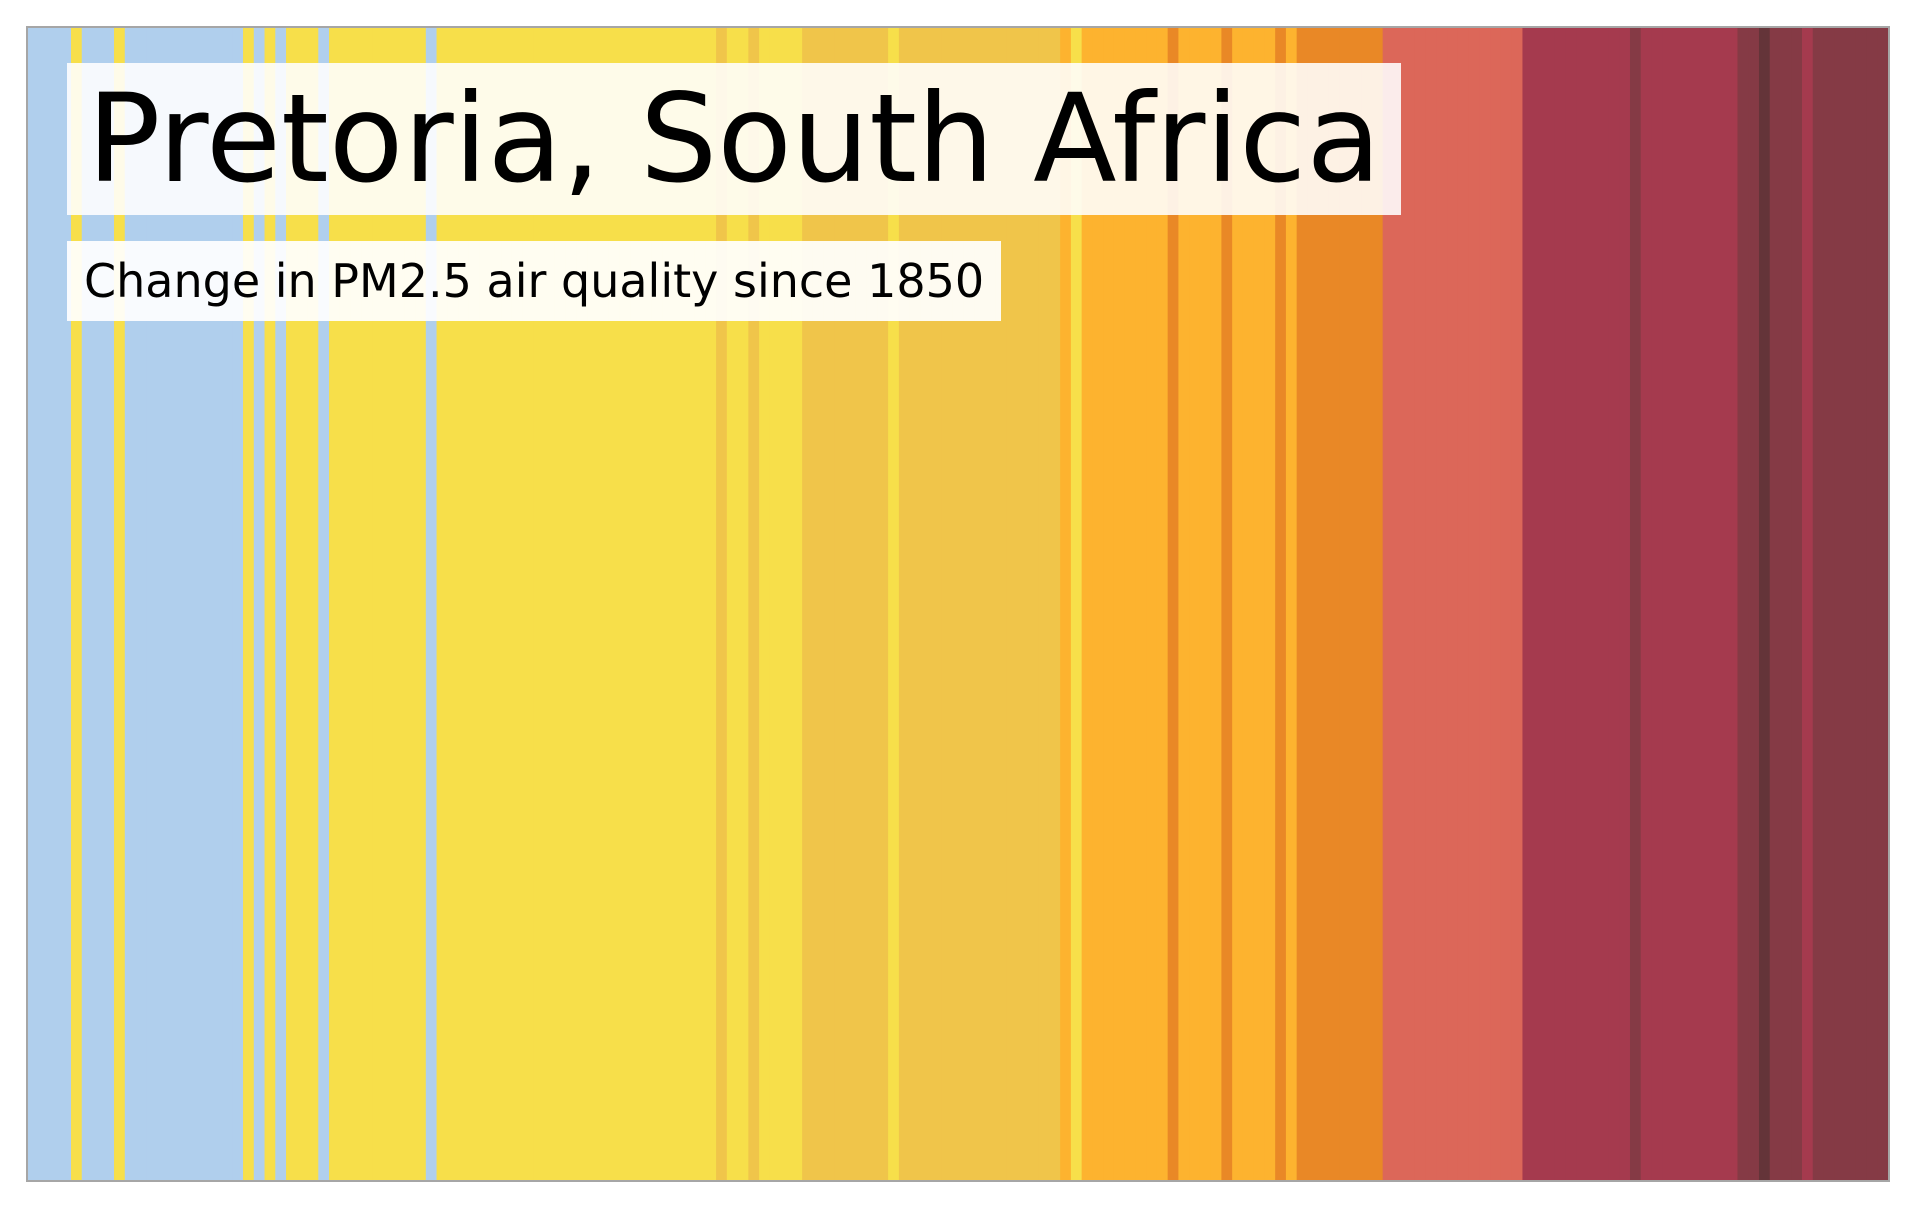  I want to click on chart-title-box: Pretoria, South Africa, so click(734, 139).